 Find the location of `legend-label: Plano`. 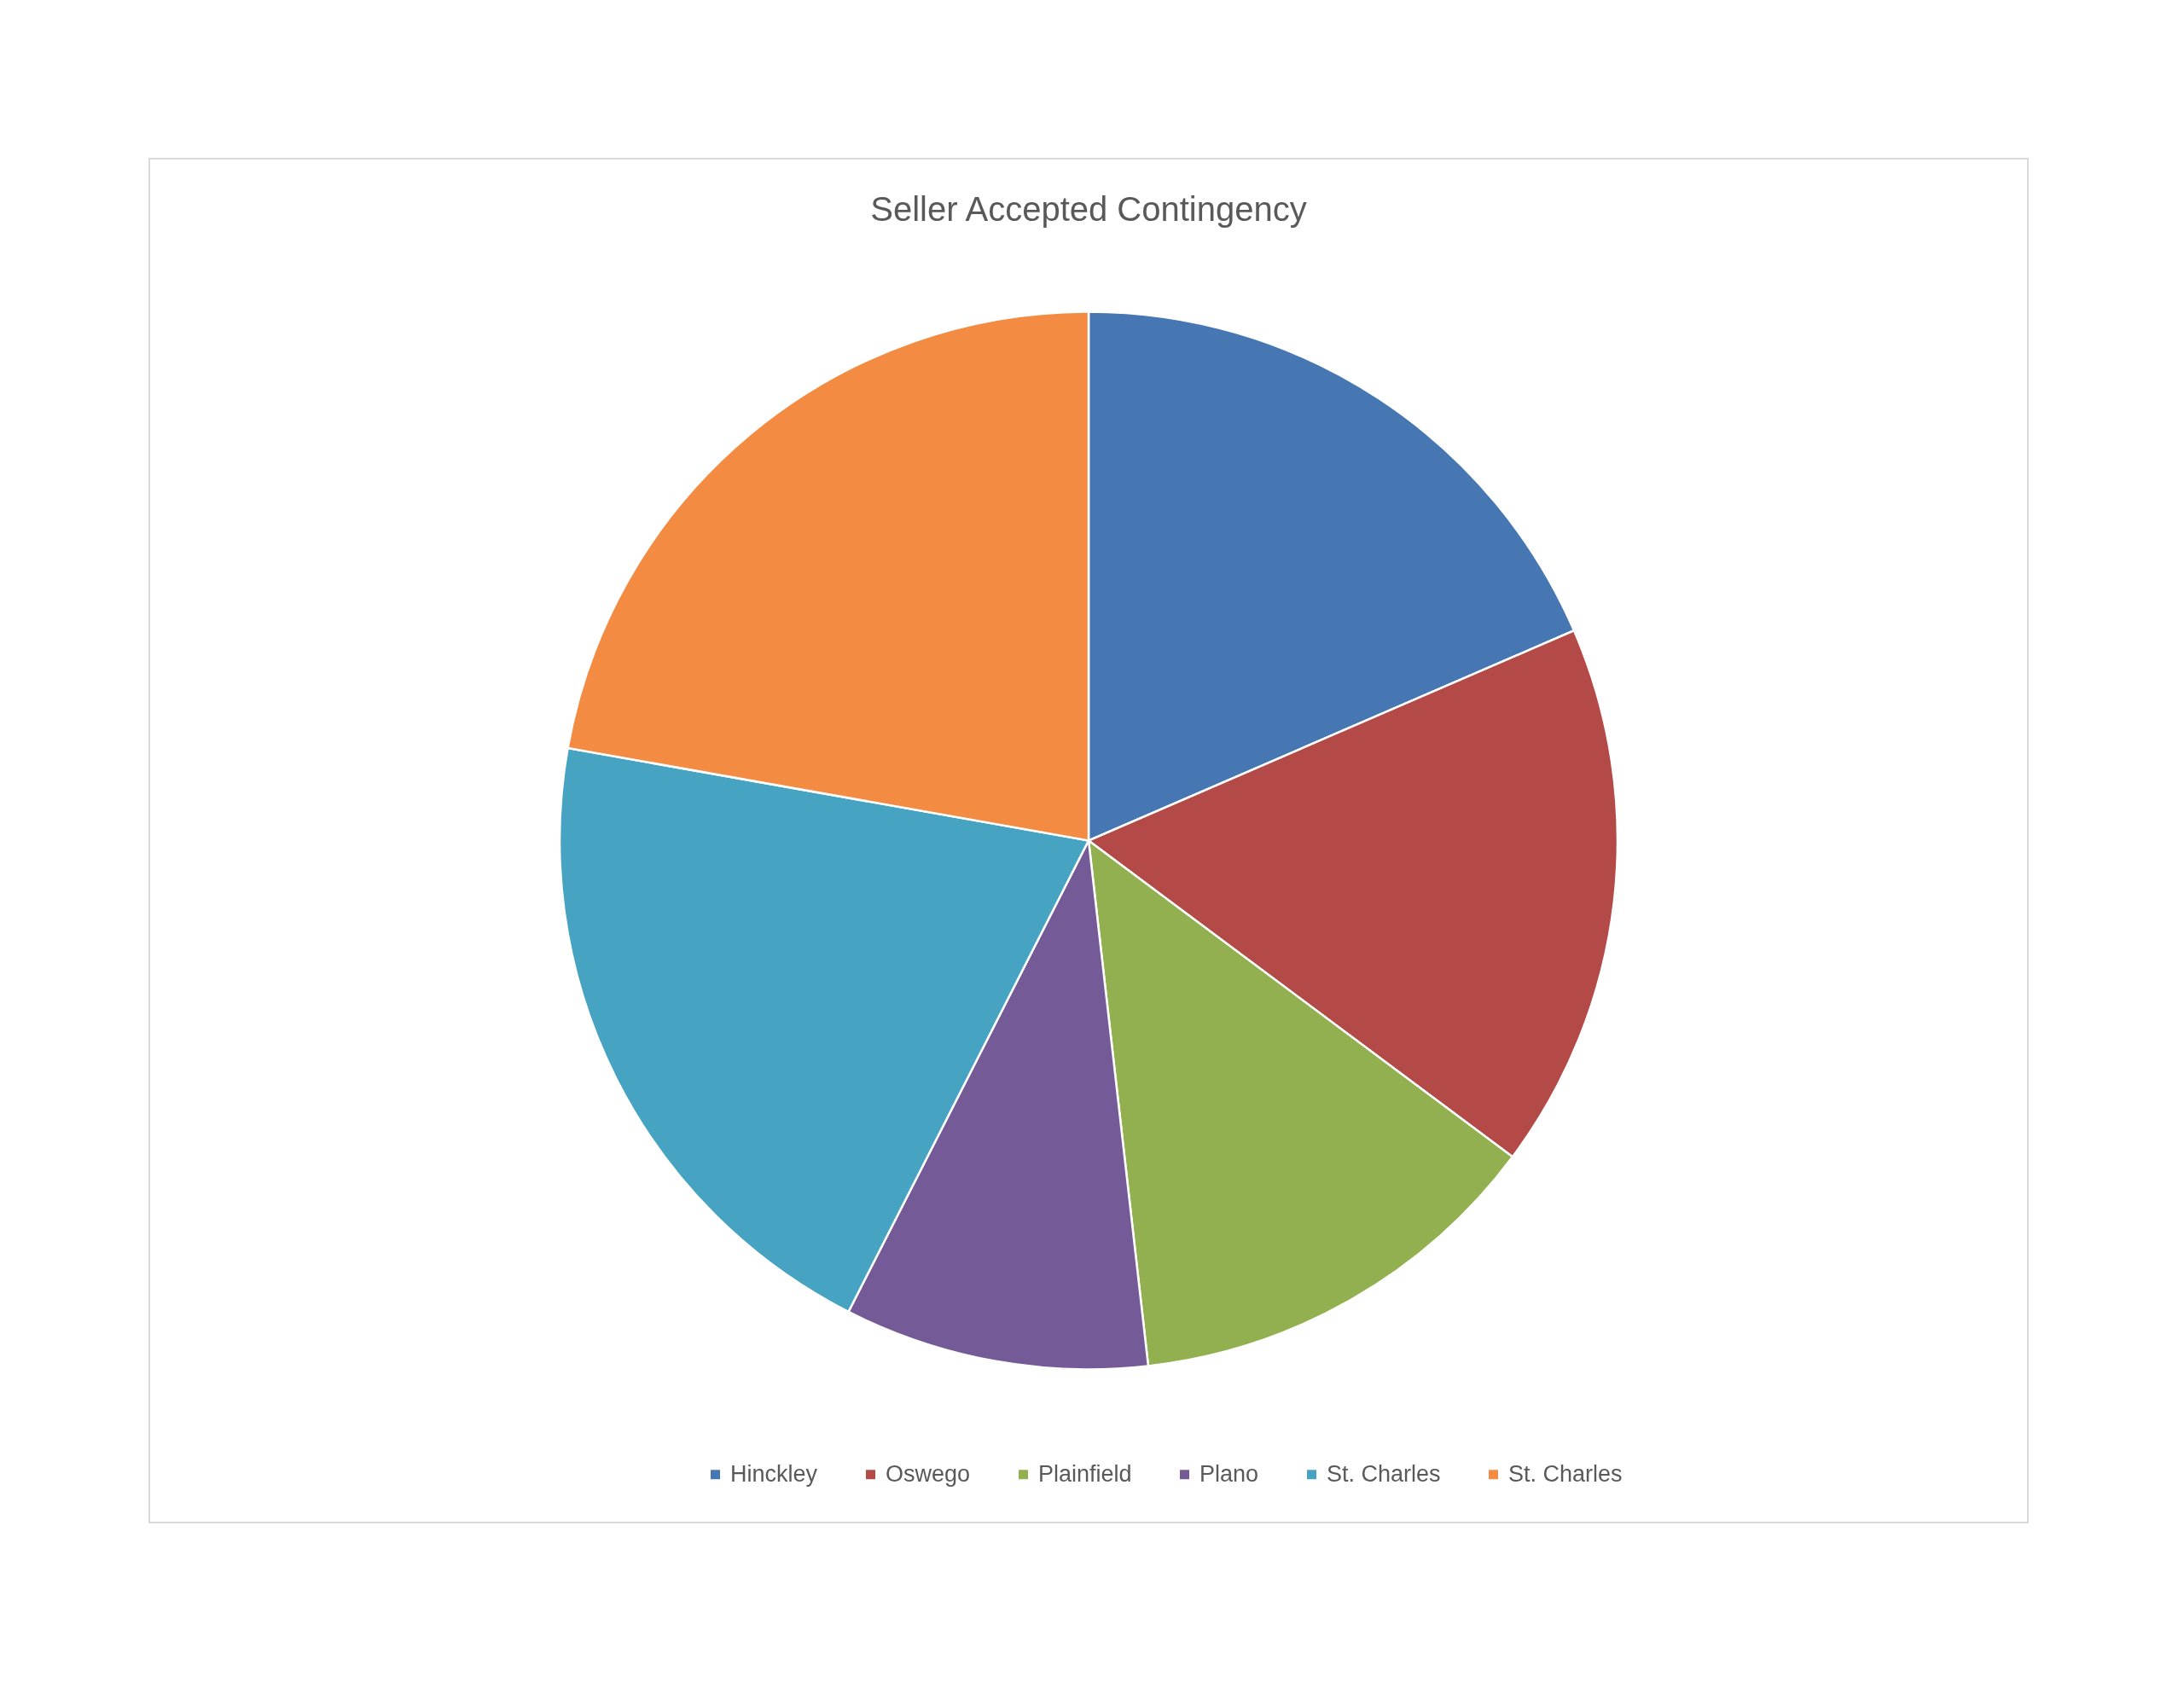

legend-label: Plano is located at coordinates (1229, 1474).